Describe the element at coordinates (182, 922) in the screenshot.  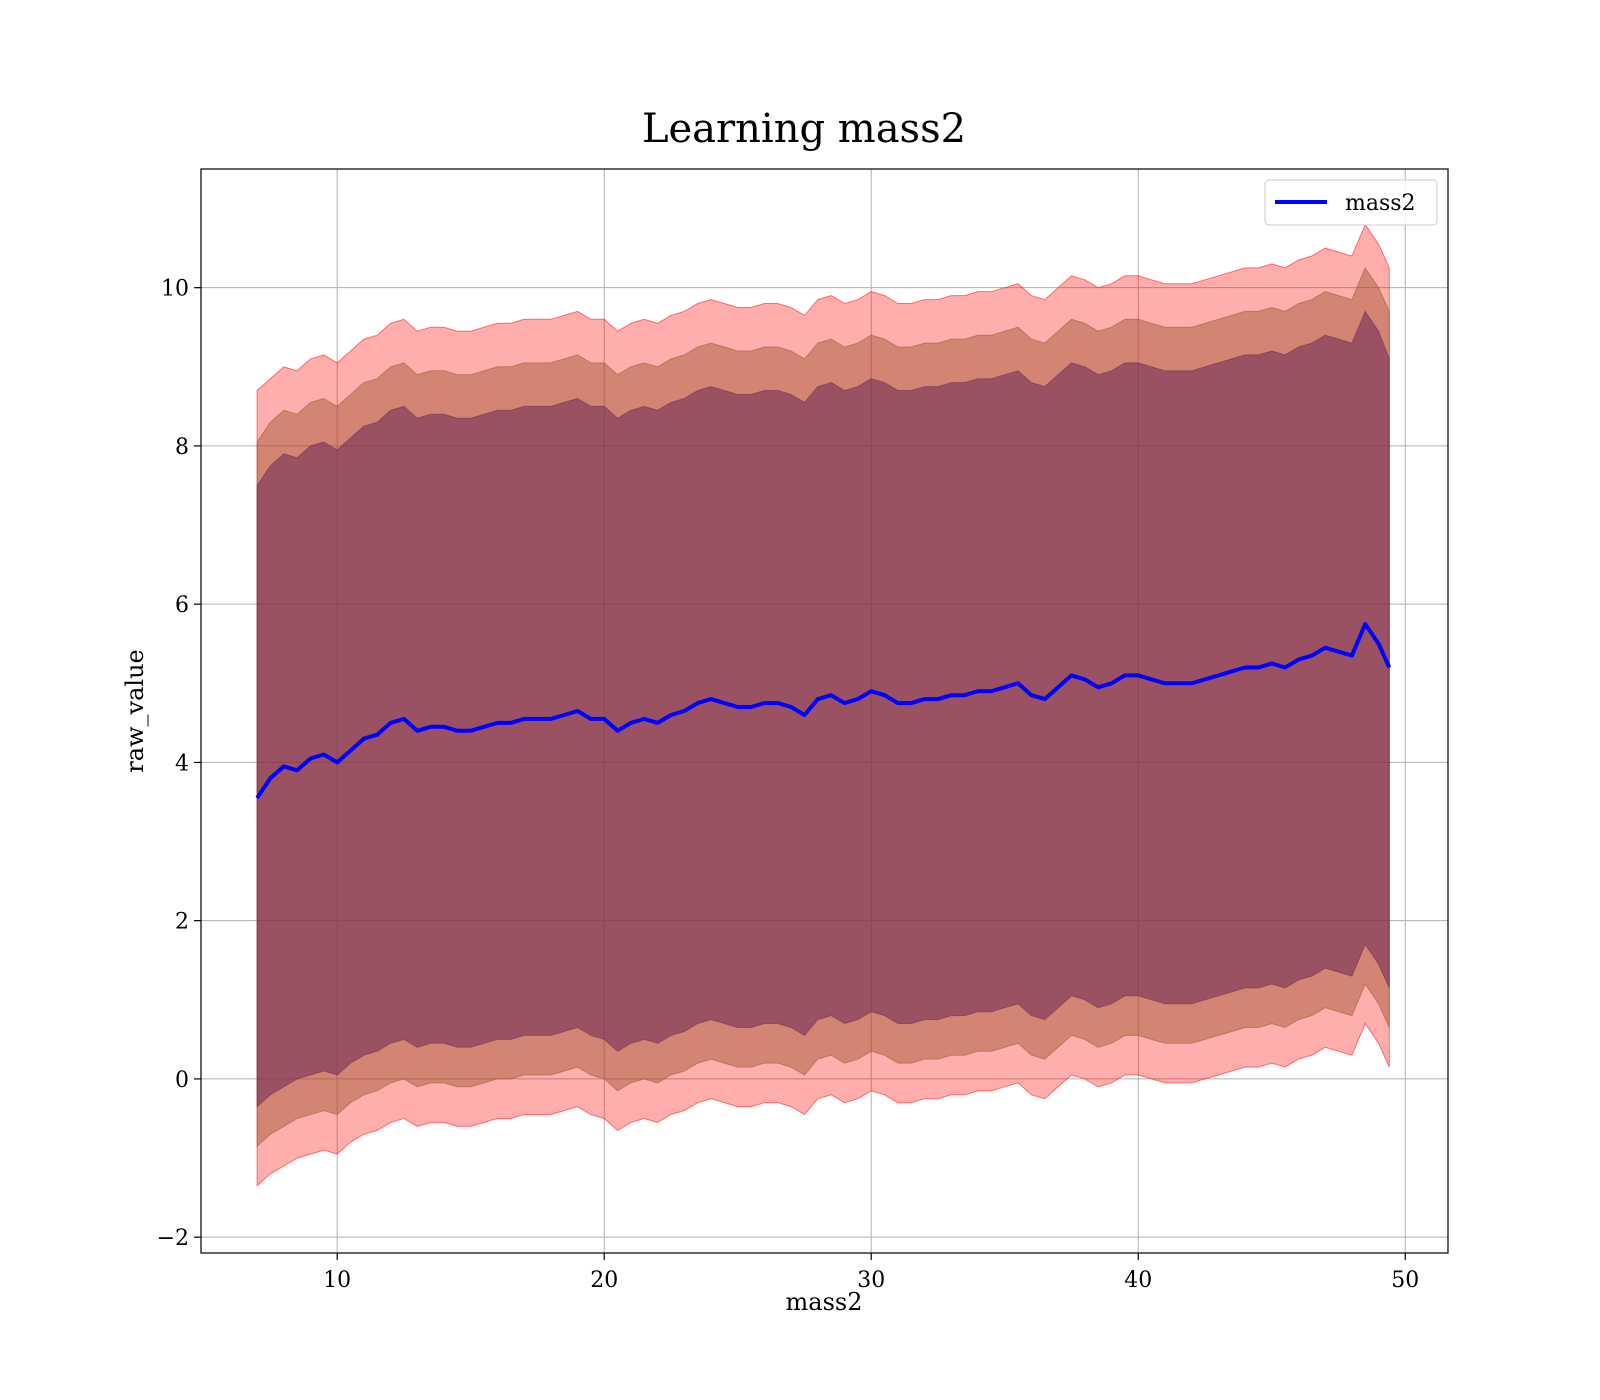
I see `y-tick-label: 2` at that location.